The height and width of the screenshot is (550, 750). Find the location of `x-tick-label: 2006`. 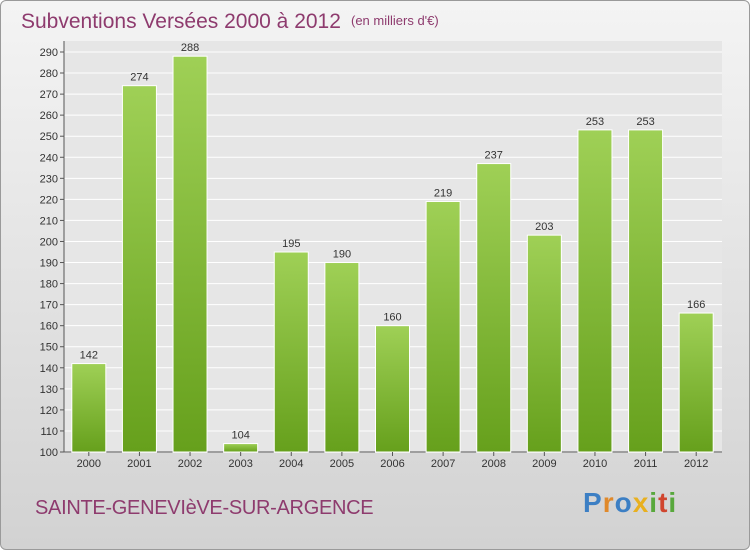

x-tick-label: 2006 is located at coordinates (392, 464).